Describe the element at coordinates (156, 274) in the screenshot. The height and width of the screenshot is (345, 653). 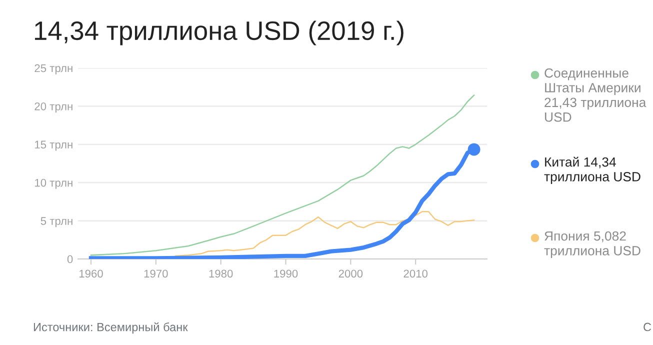
I see `x-tick-label: 1970` at that location.